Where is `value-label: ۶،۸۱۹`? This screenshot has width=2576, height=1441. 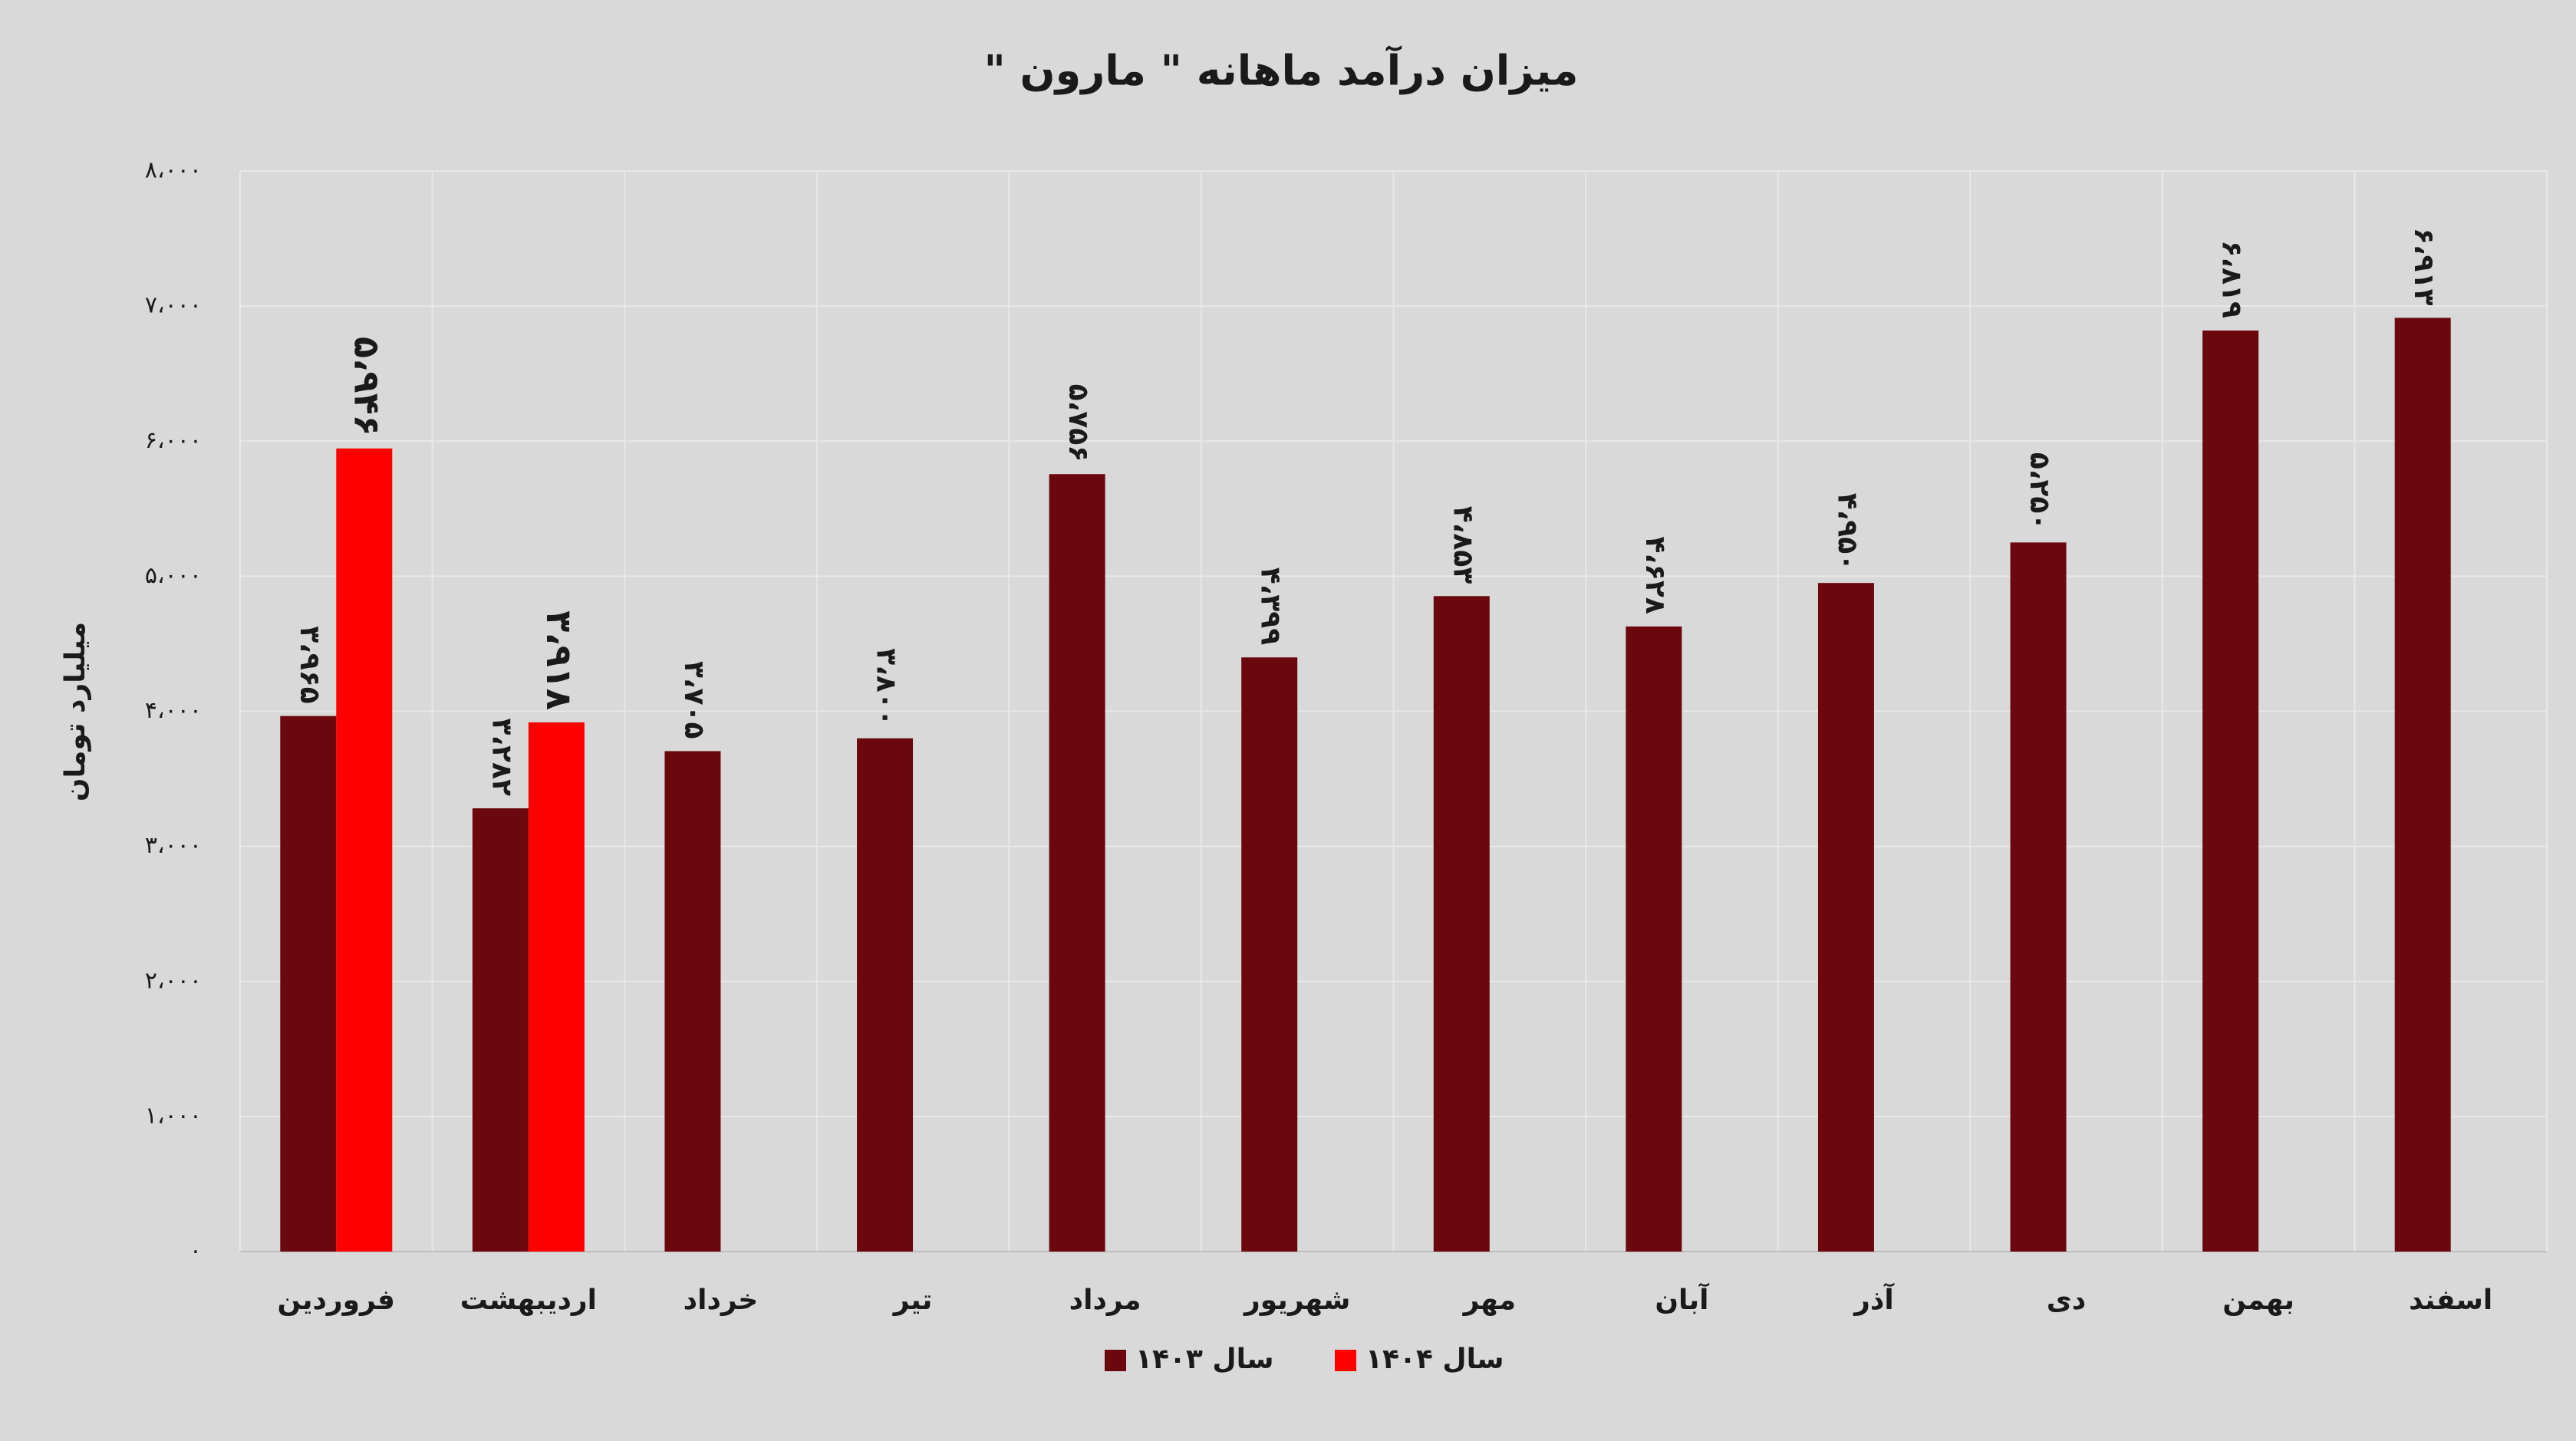 value-label: ۶،۸۱۹ is located at coordinates (2232, 279).